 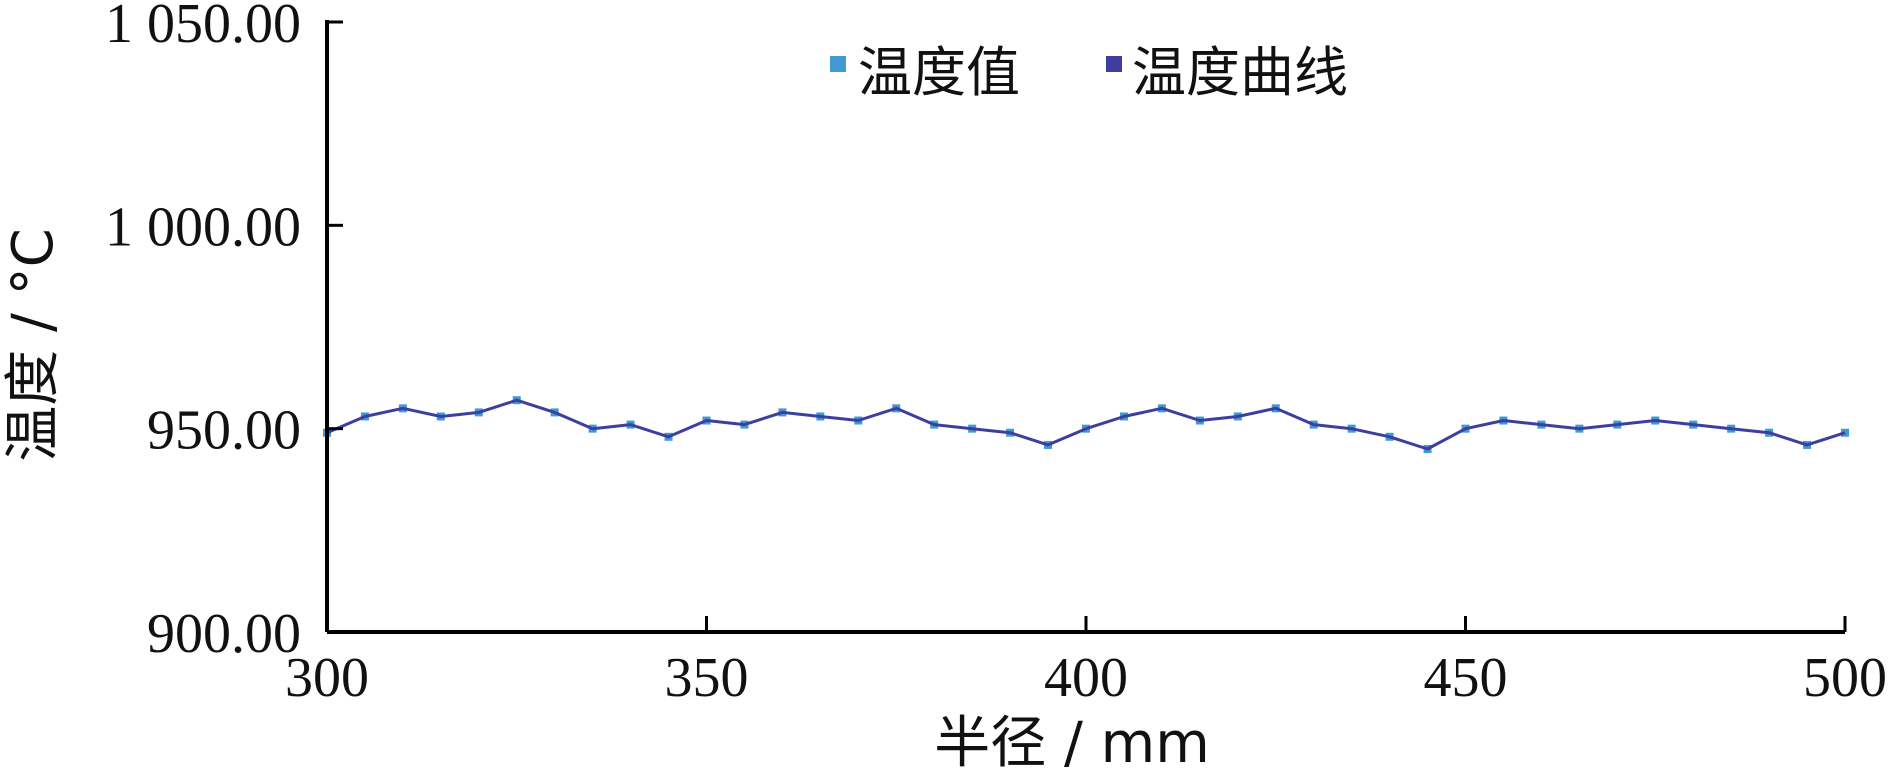 I want to click on plot-area, so click(x=1086, y=424).